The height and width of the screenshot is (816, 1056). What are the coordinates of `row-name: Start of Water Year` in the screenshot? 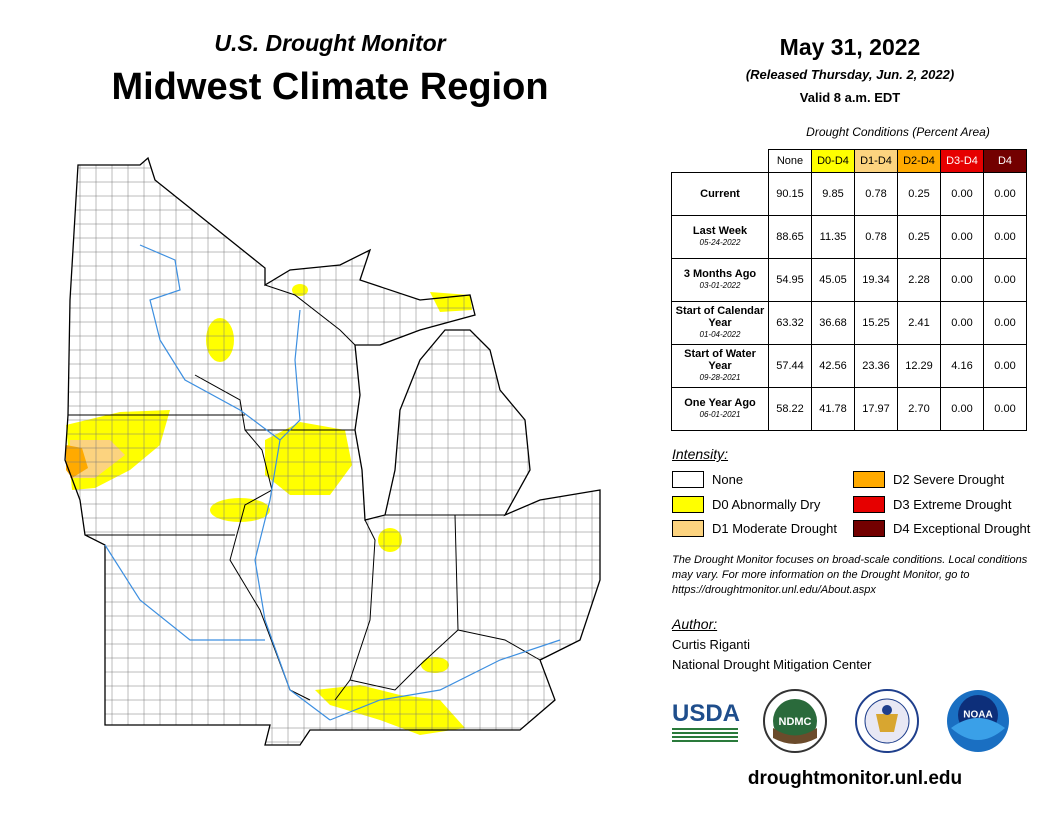 It's located at (720, 360).